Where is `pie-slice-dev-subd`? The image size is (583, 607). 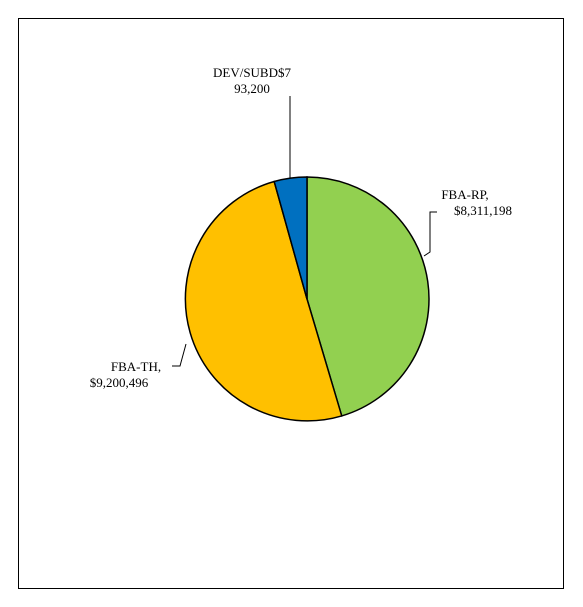
pie-slice-dev-subd is located at coordinates (290, 238).